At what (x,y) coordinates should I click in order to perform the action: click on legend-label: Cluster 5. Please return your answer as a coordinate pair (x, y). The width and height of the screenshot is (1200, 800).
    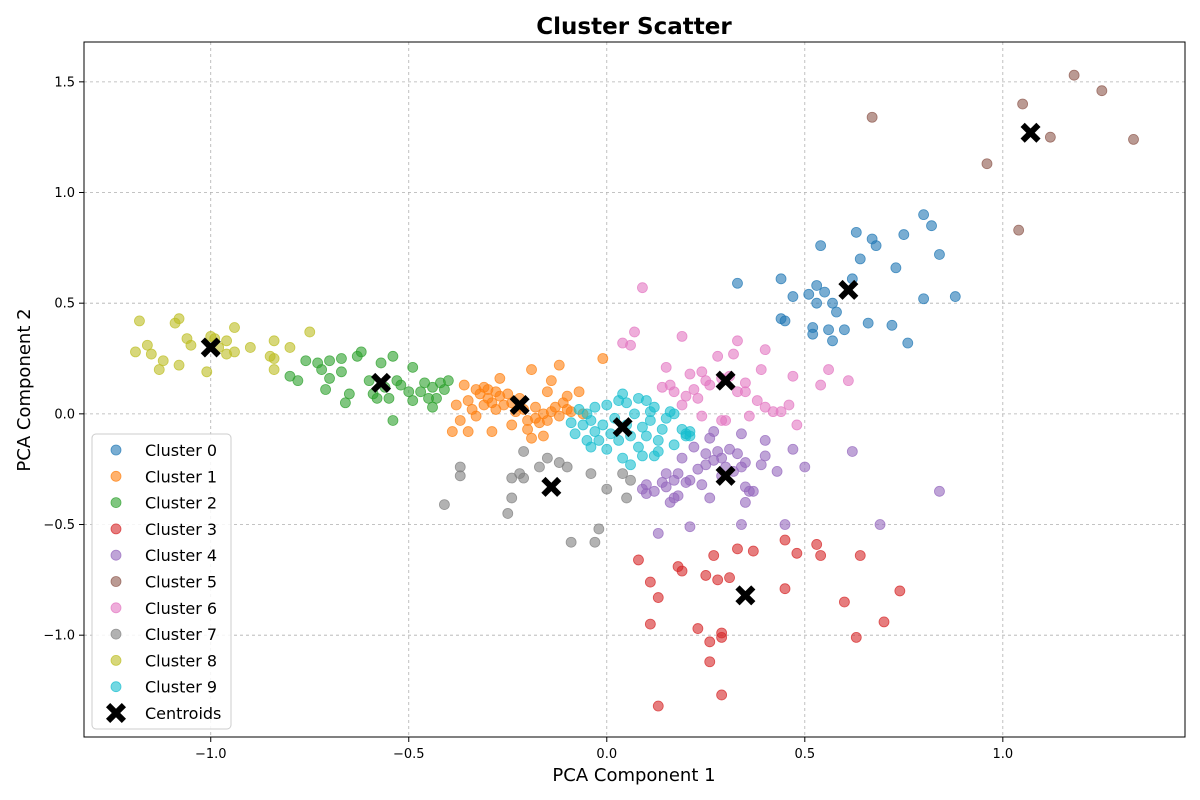
    Looking at the image, I should click on (181, 582).